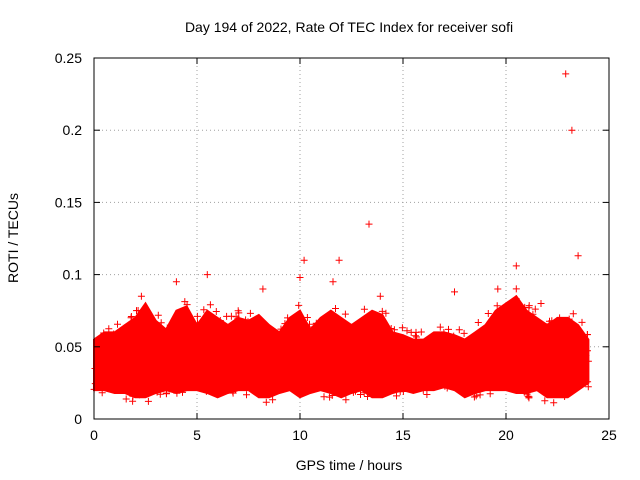  Describe the element at coordinates (68, 202) in the screenshot. I see `y-tick-label: 0.15` at that location.